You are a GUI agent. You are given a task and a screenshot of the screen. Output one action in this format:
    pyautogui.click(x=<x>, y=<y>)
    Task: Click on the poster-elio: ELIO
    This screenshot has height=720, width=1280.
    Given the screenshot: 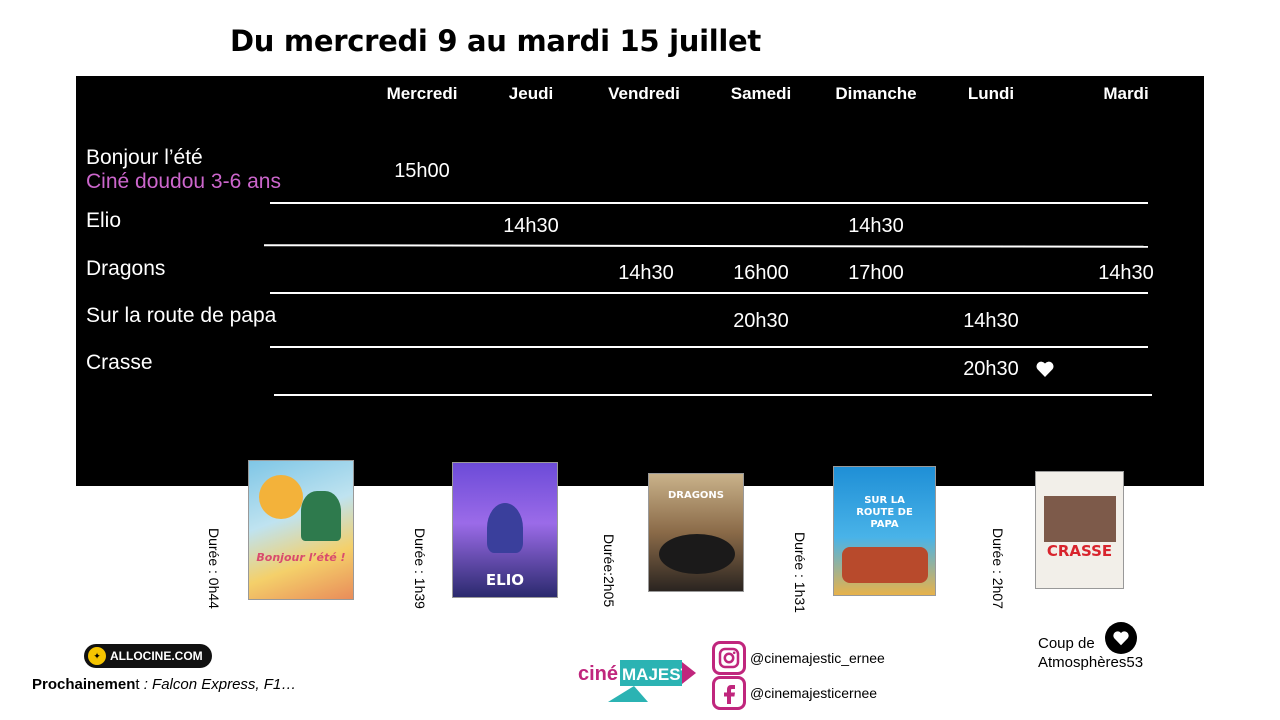 What is the action you would take?
    pyautogui.click(x=505, y=530)
    